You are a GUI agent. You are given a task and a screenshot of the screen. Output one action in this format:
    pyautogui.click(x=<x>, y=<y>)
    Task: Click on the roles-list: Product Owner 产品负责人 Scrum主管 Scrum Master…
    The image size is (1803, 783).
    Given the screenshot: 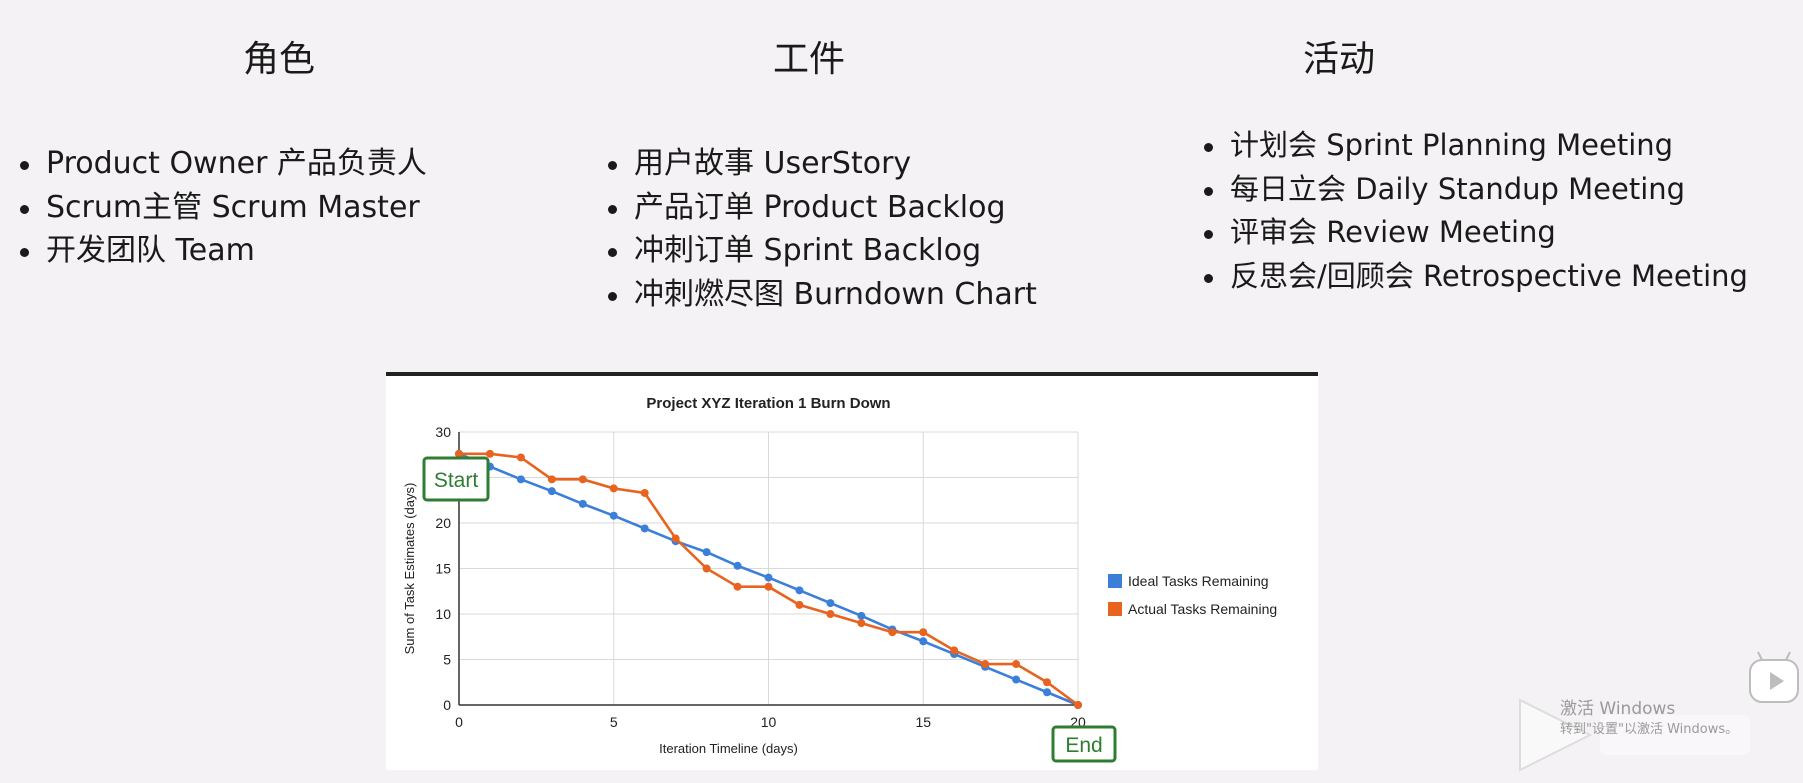 What is the action you would take?
    pyautogui.click(x=223, y=207)
    